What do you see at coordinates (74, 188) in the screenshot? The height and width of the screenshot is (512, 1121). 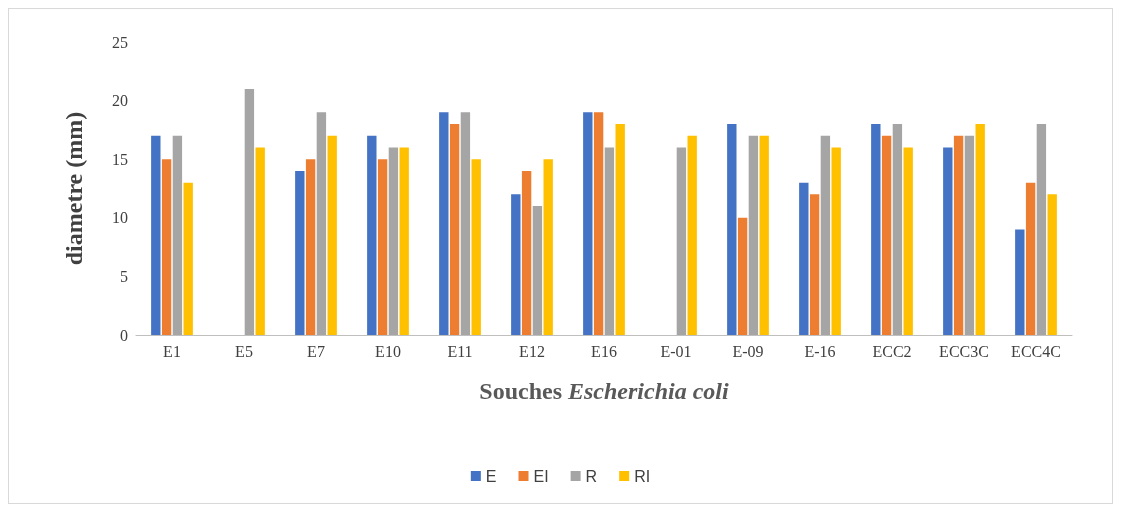 I see `y-axis-title: diametre (mm)` at bounding box center [74, 188].